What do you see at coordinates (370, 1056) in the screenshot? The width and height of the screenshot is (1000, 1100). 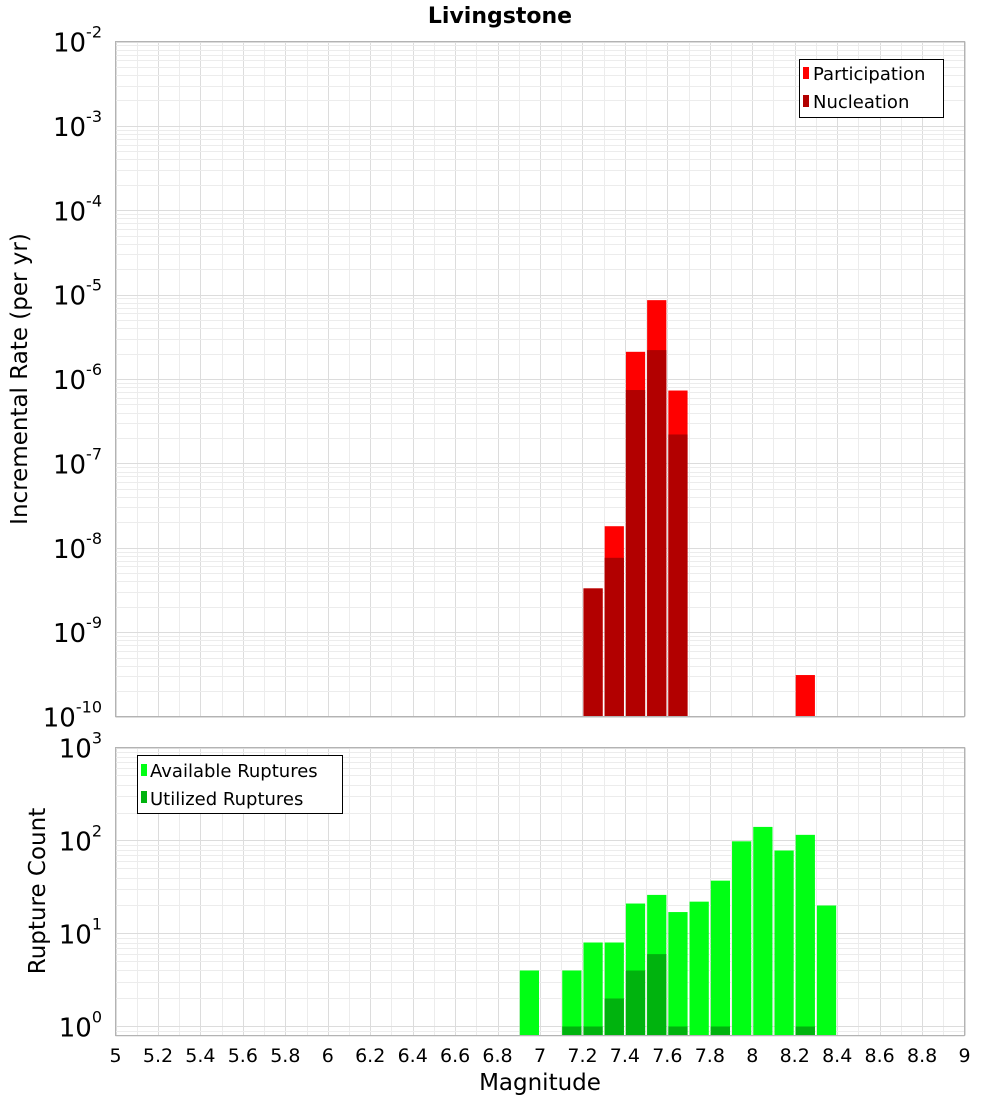 I see `x-tick-label: 6.2` at bounding box center [370, 1056].